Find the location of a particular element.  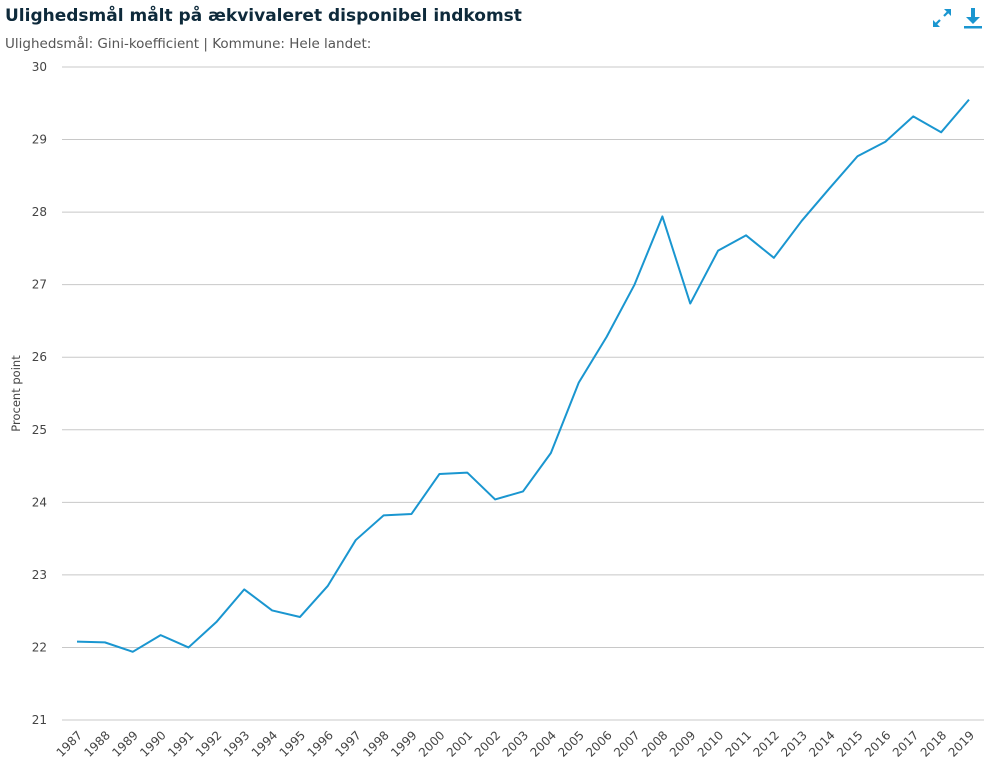

data-point-1987 is located at coordinates (77, 642).